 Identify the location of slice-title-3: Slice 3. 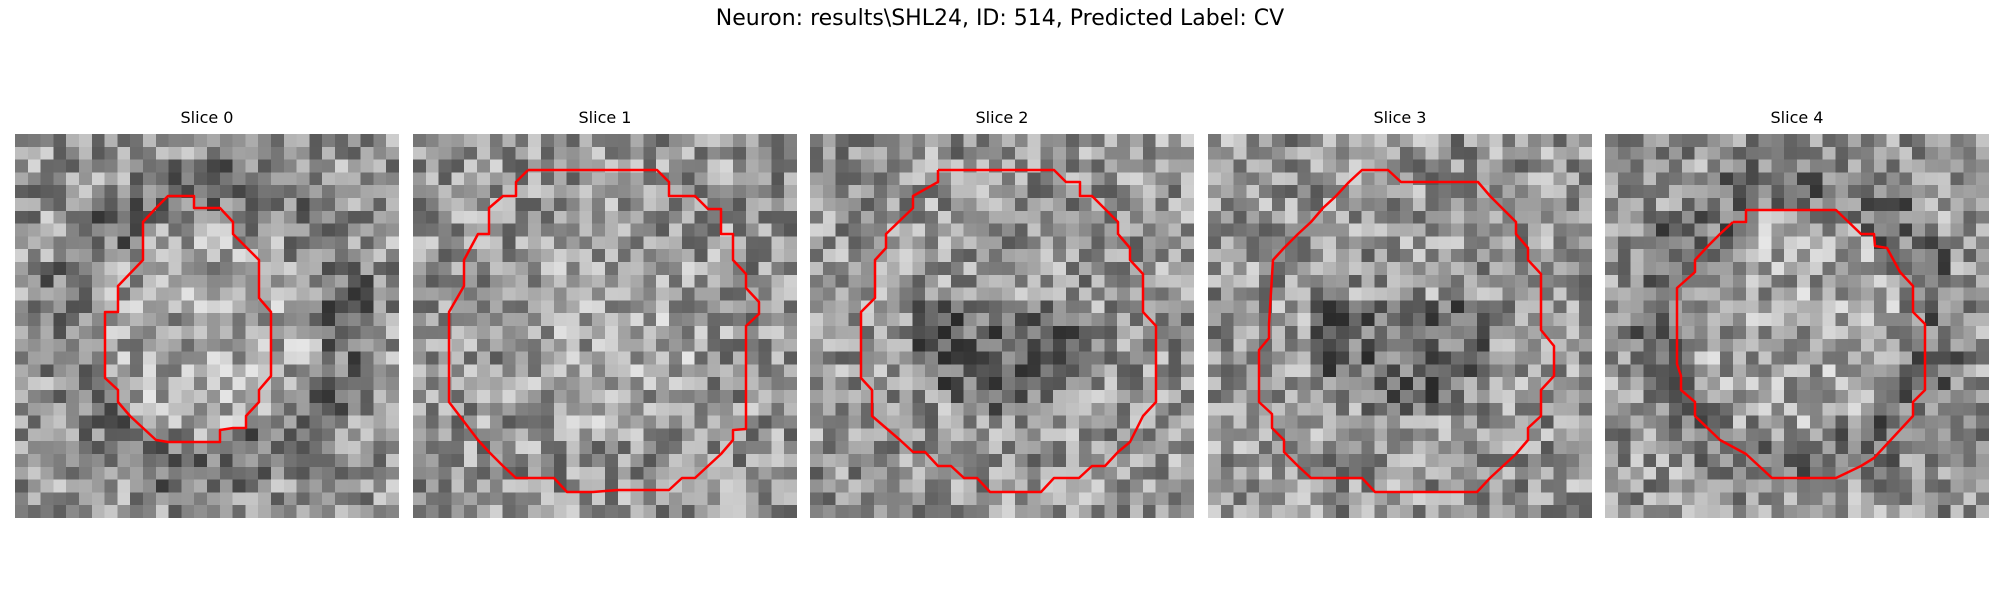
(1400, 117).